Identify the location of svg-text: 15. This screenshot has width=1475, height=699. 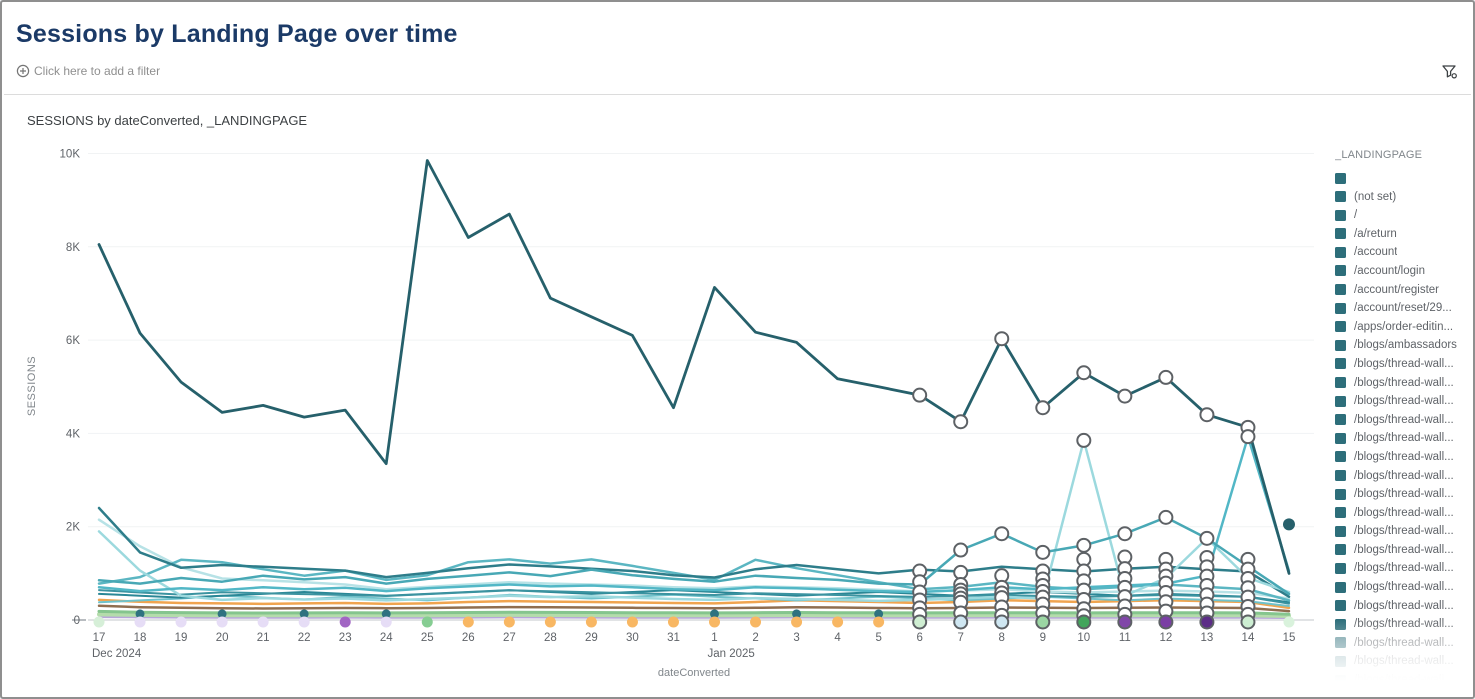
(1289, 638).